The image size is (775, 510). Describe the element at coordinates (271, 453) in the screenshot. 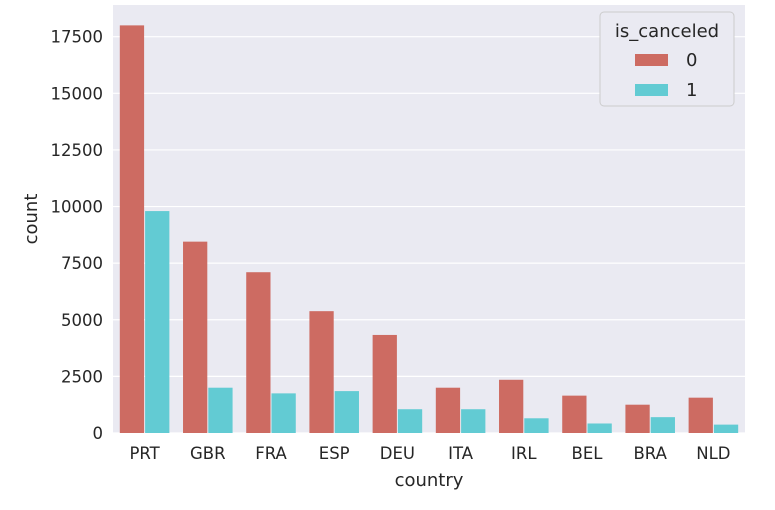

I see `x-tick-label-fra: FRA` at that location.